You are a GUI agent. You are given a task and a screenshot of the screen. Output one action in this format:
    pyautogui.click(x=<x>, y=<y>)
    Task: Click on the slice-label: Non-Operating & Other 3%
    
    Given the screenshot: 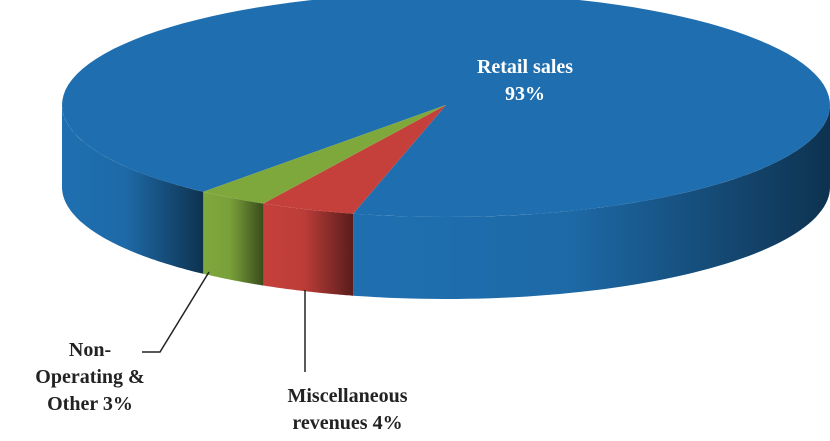 What is the action you would take?
    pyautogui.click(x=90, y=377)
    